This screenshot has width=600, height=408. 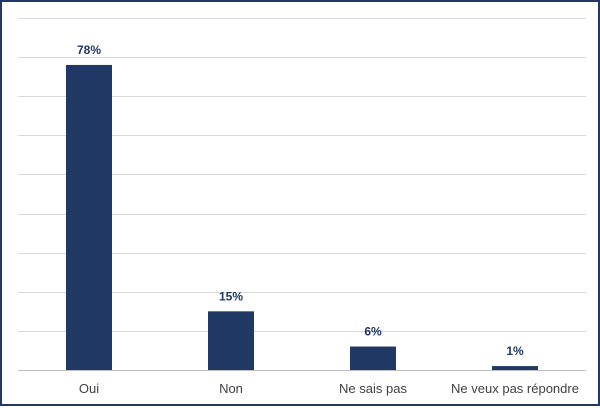 What do you see at coordinates (373, 388) in the screenshot?
I see `x-tick-label: Ne sais pas` at bounding box center [373, 388].